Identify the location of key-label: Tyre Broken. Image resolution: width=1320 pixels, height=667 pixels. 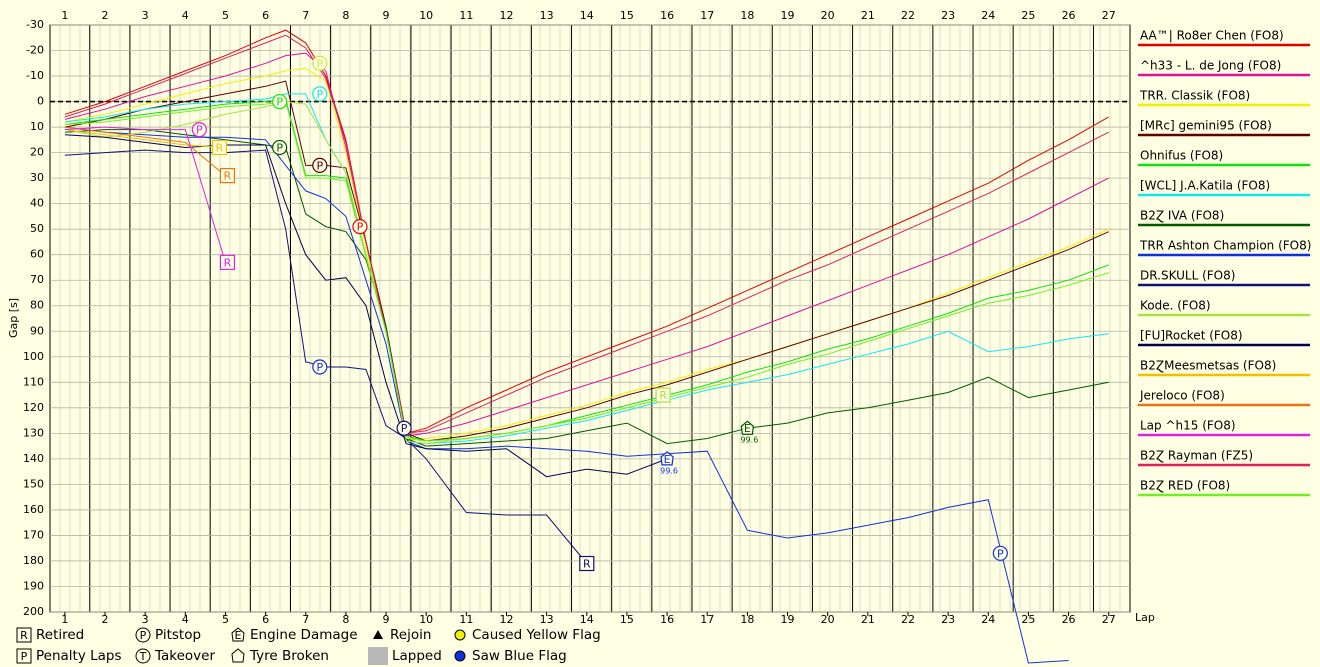
(289, 656).